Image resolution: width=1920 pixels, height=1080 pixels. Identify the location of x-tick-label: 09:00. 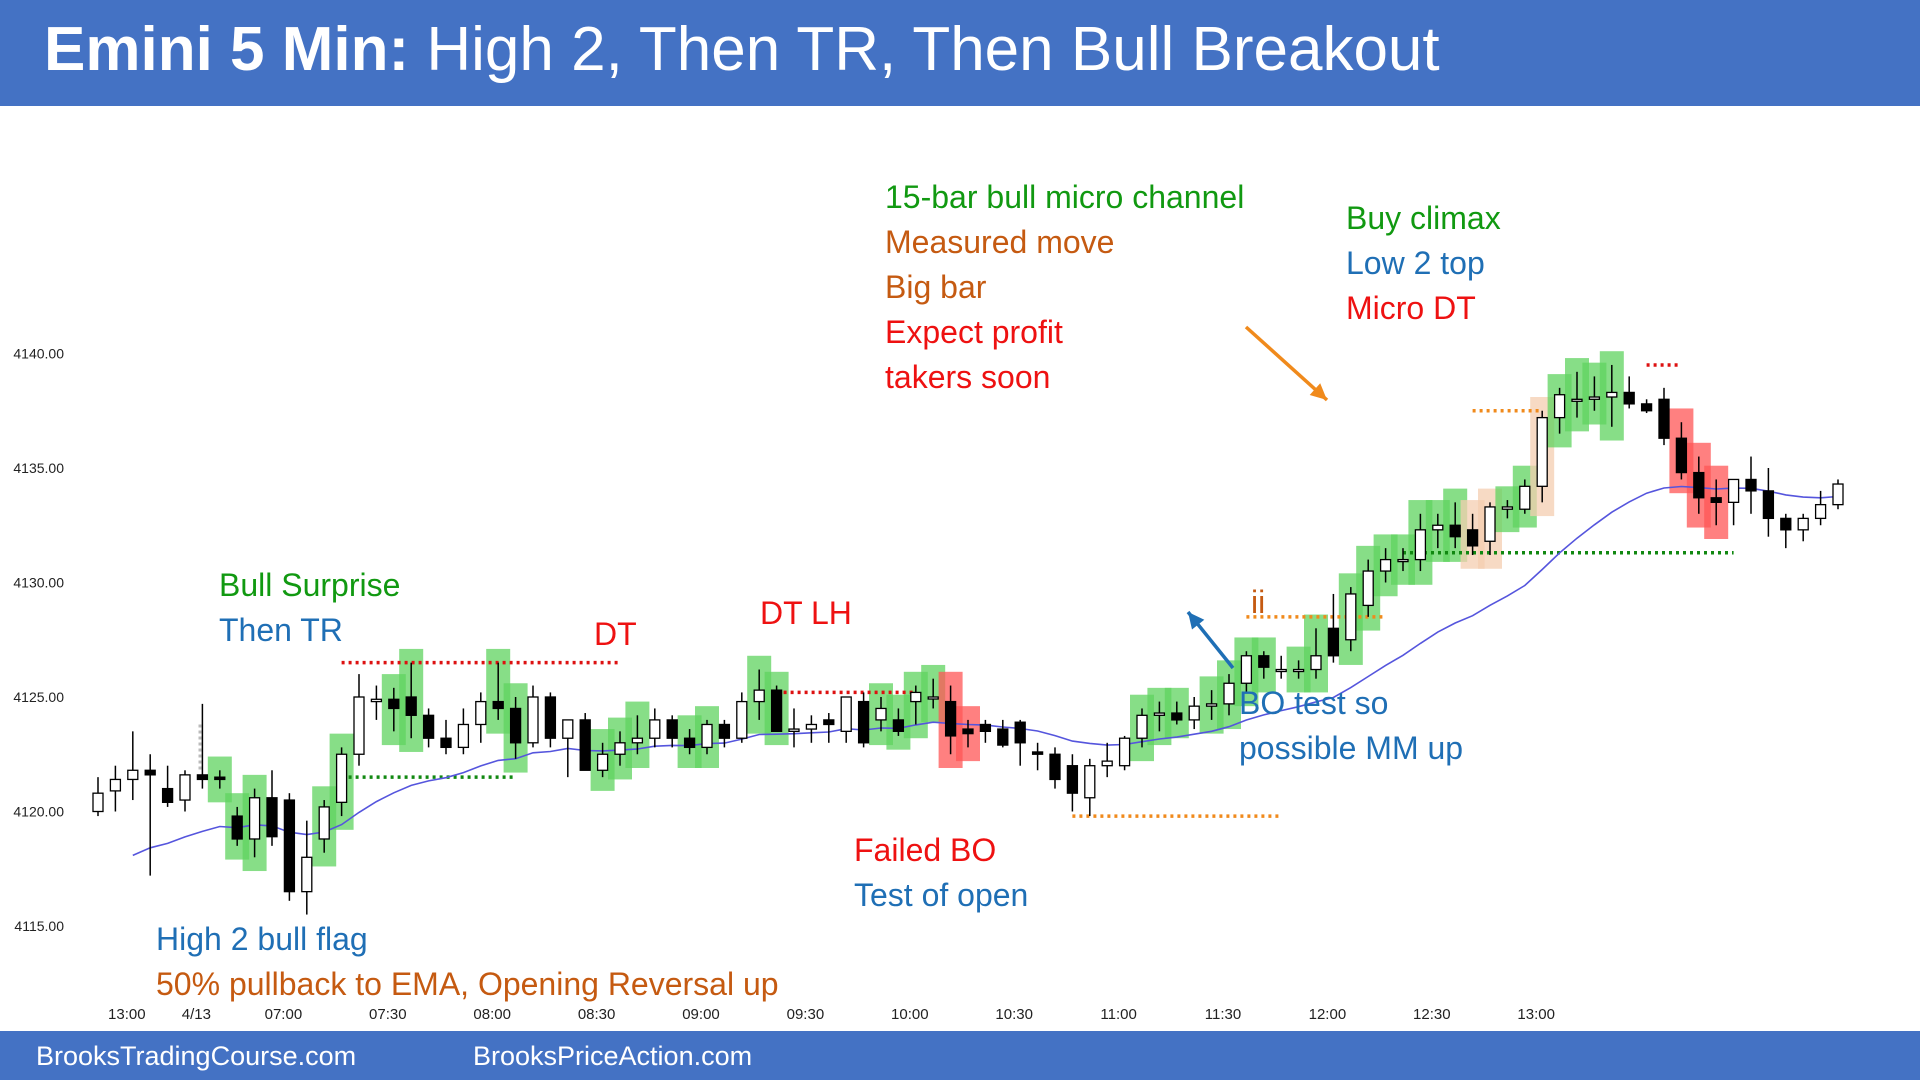
(701, 1014).